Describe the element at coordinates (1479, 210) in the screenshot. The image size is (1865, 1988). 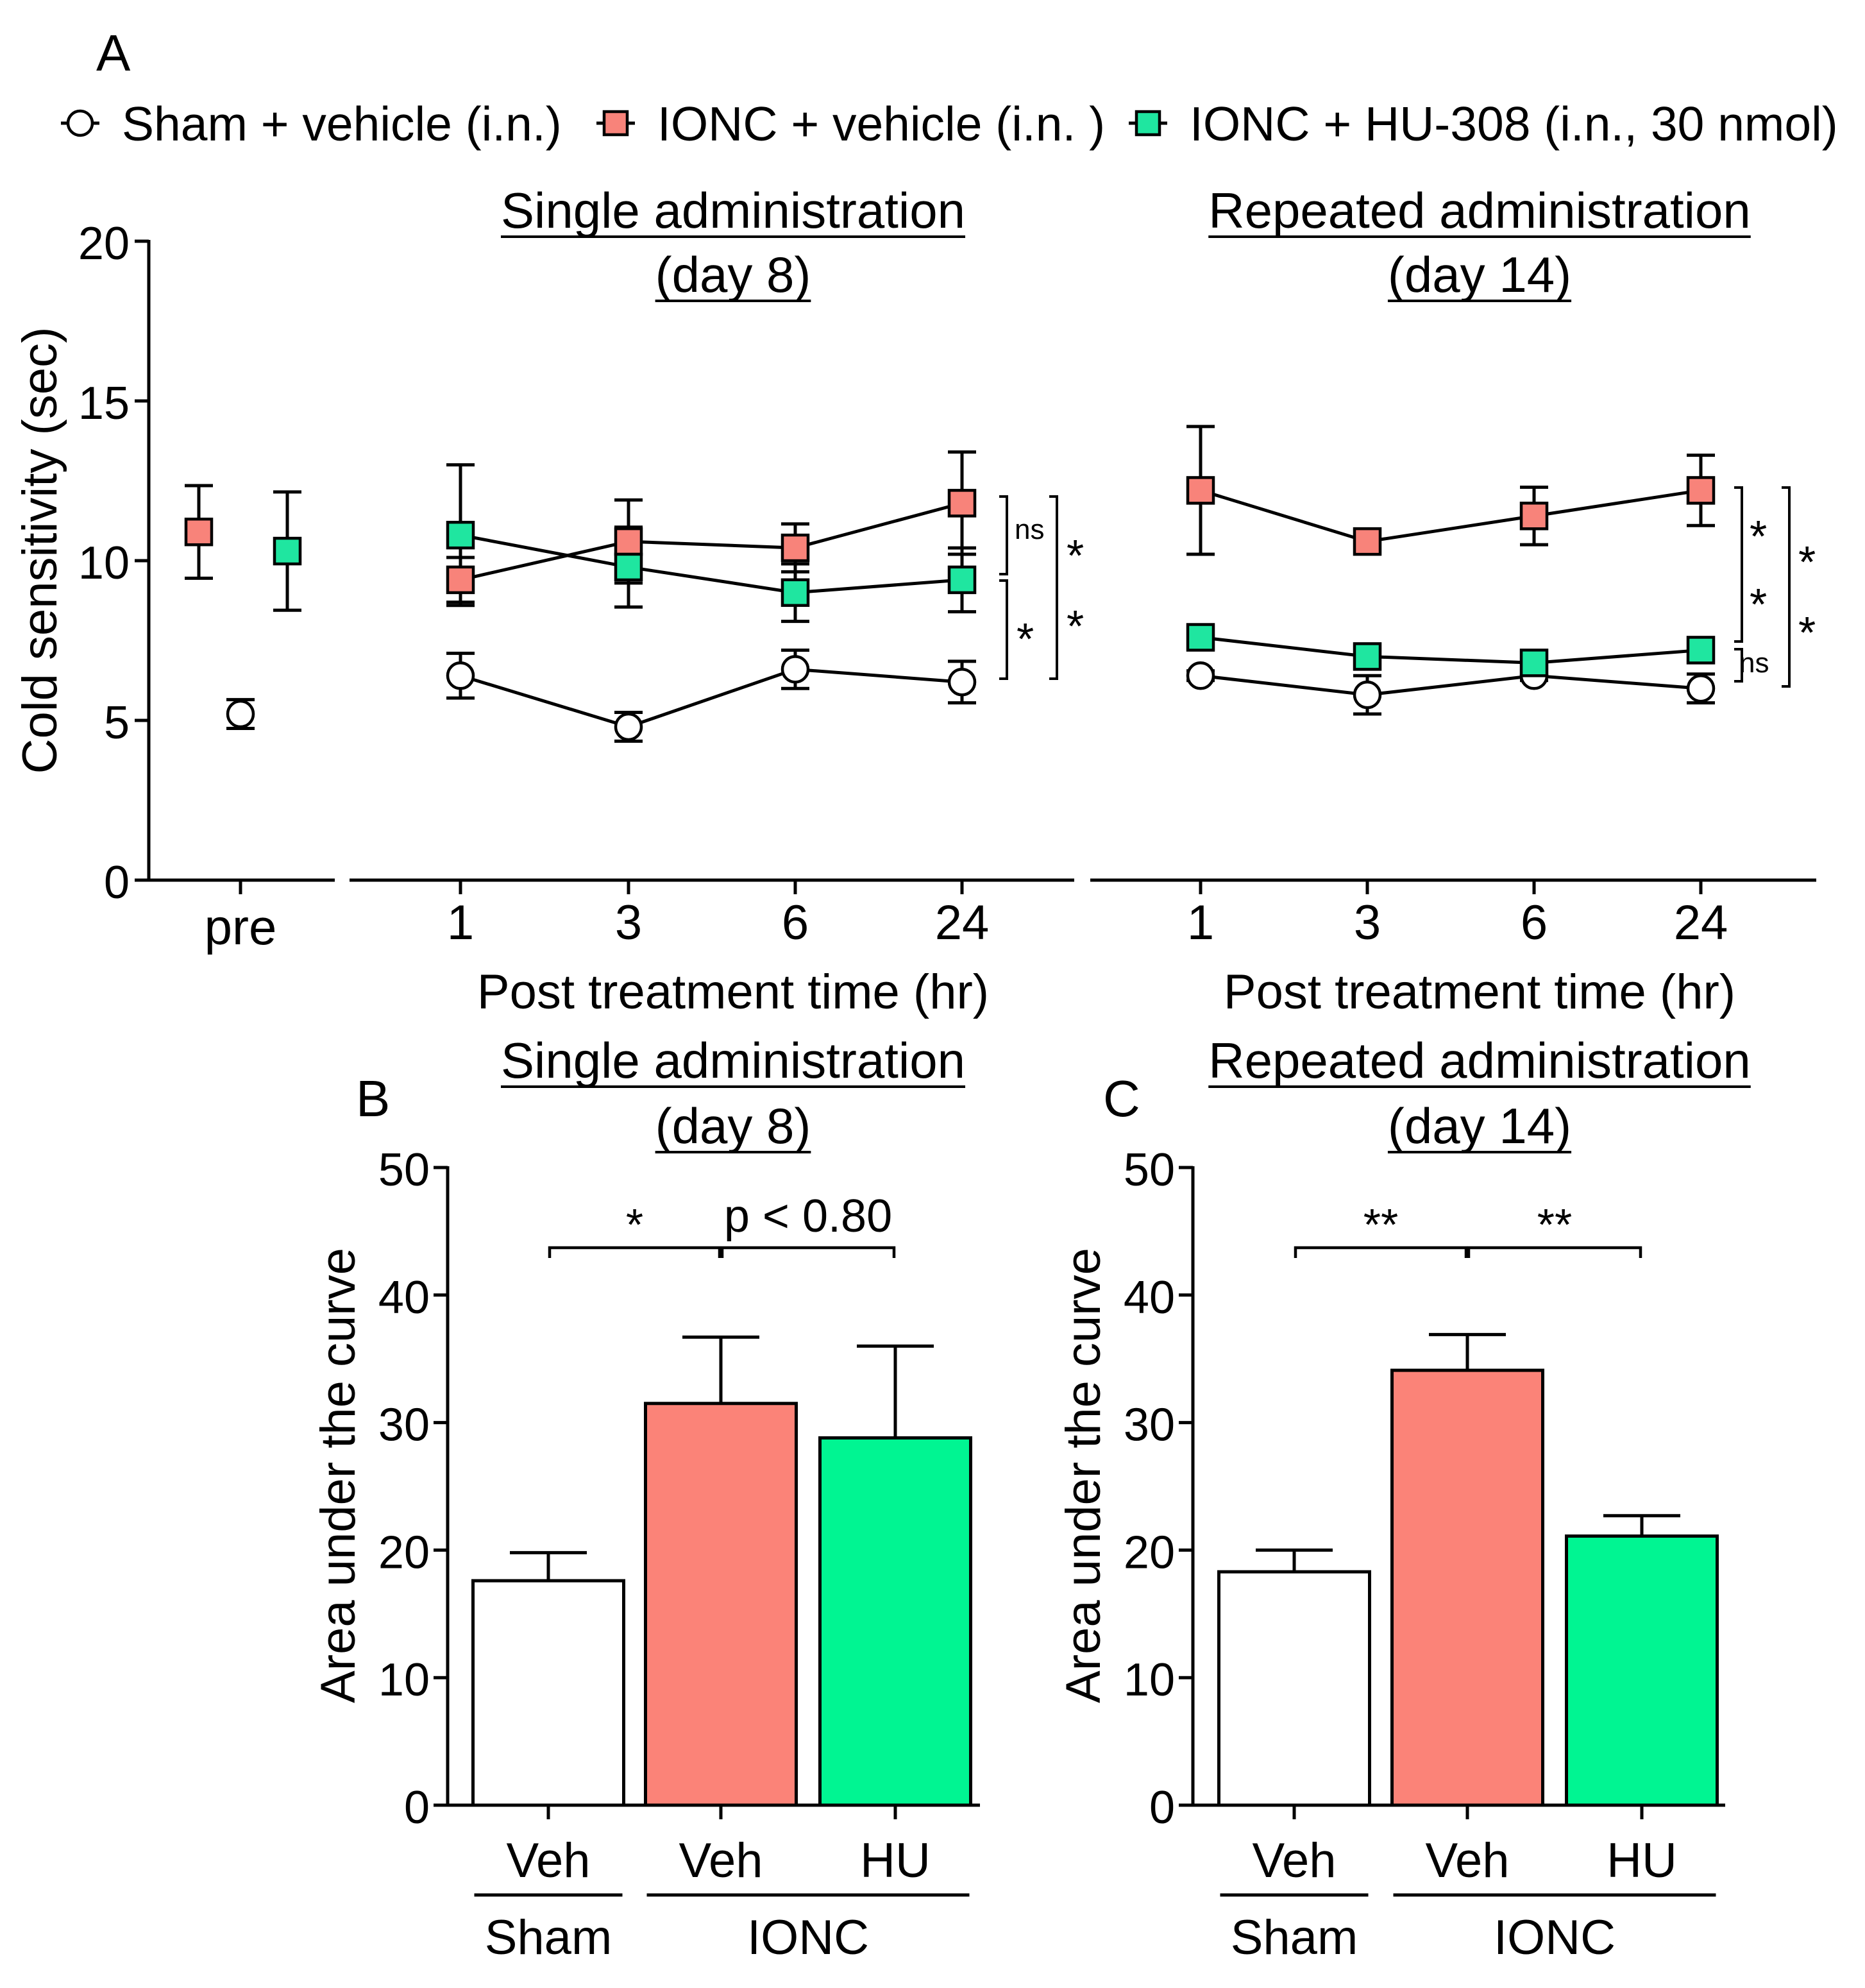
I see `subplot-title-repeated: Repeated administration` at that location.